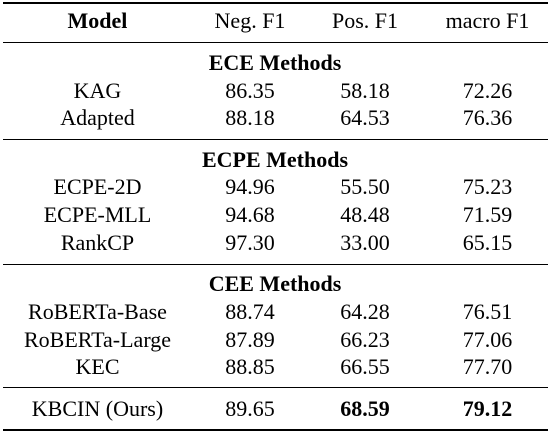 Image resolution: width=550 pixels, height=434 pixels. Describe the element at coordinates (487, 408) in the screenshot. I see `macro-f1-value-best: 79.12` at that location.